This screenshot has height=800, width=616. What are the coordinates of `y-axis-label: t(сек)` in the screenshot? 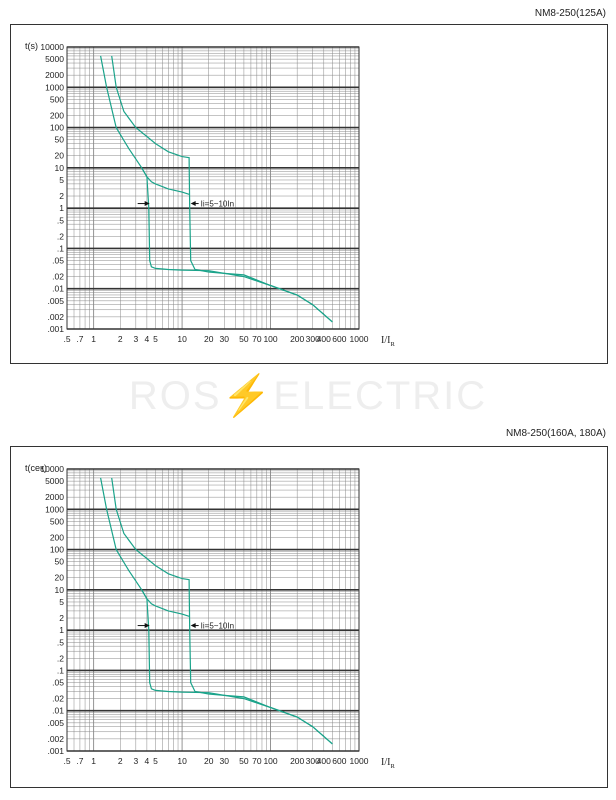 It's located at (36, 468).